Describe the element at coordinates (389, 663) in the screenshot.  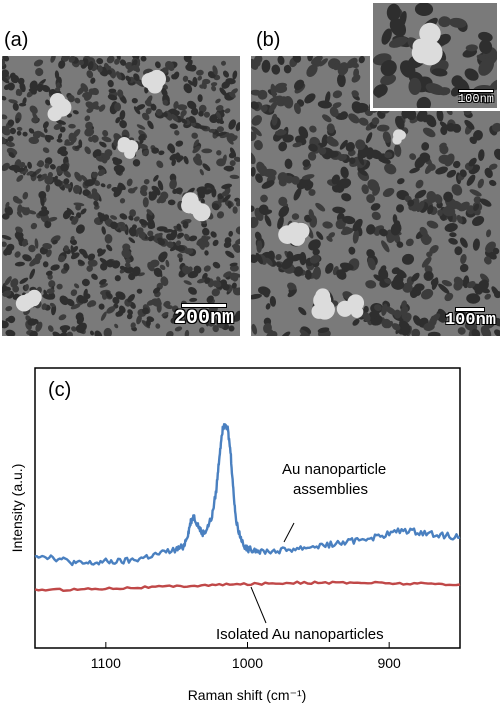
I see `x-tick-label: 900` at that location.